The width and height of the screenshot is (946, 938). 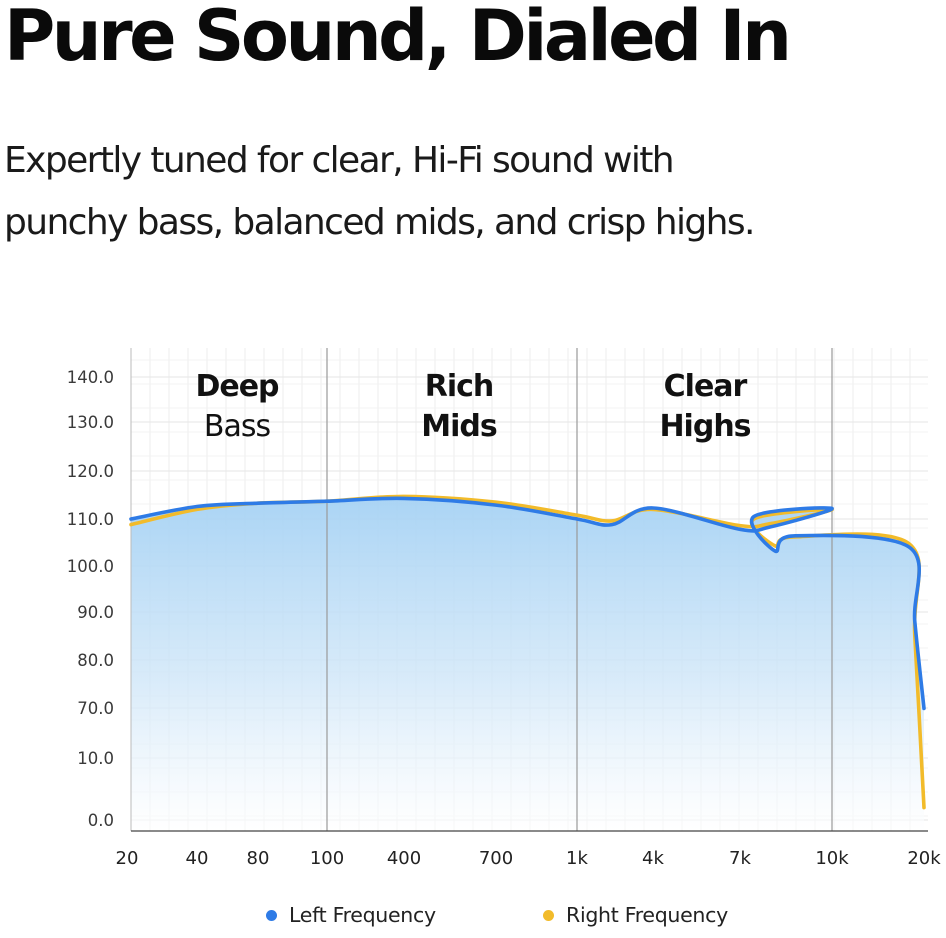 I want to click on x-tick-label: 7k, so click(x=740, y=858).